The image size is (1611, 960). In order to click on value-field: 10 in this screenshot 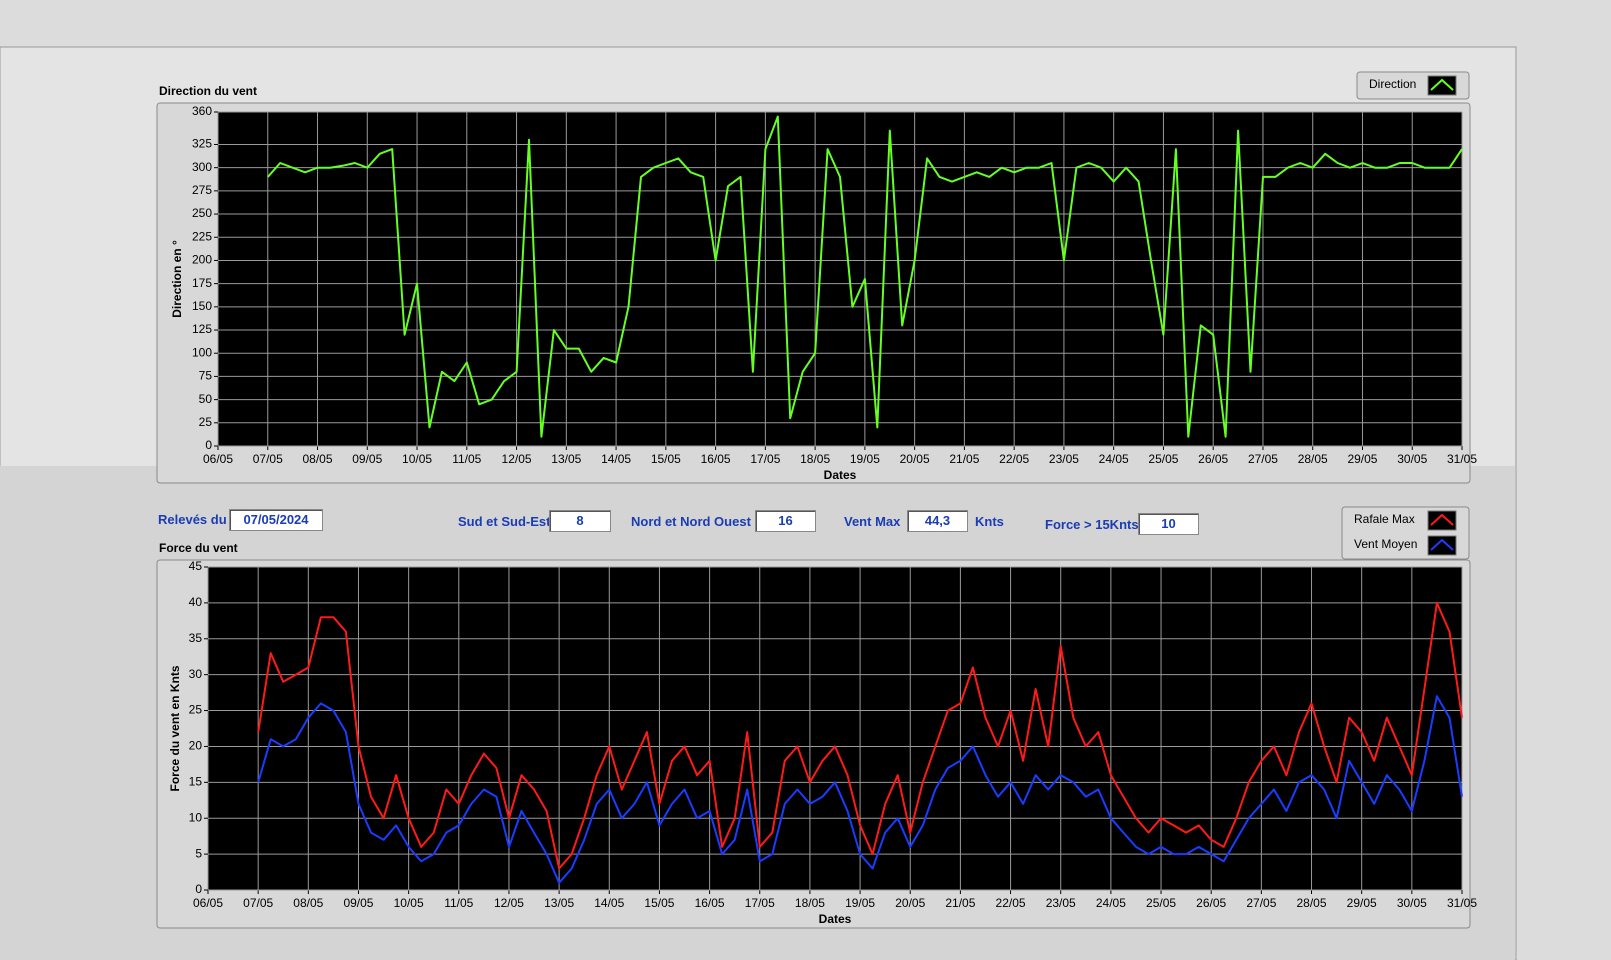, I will do `click(1168, 524)`.